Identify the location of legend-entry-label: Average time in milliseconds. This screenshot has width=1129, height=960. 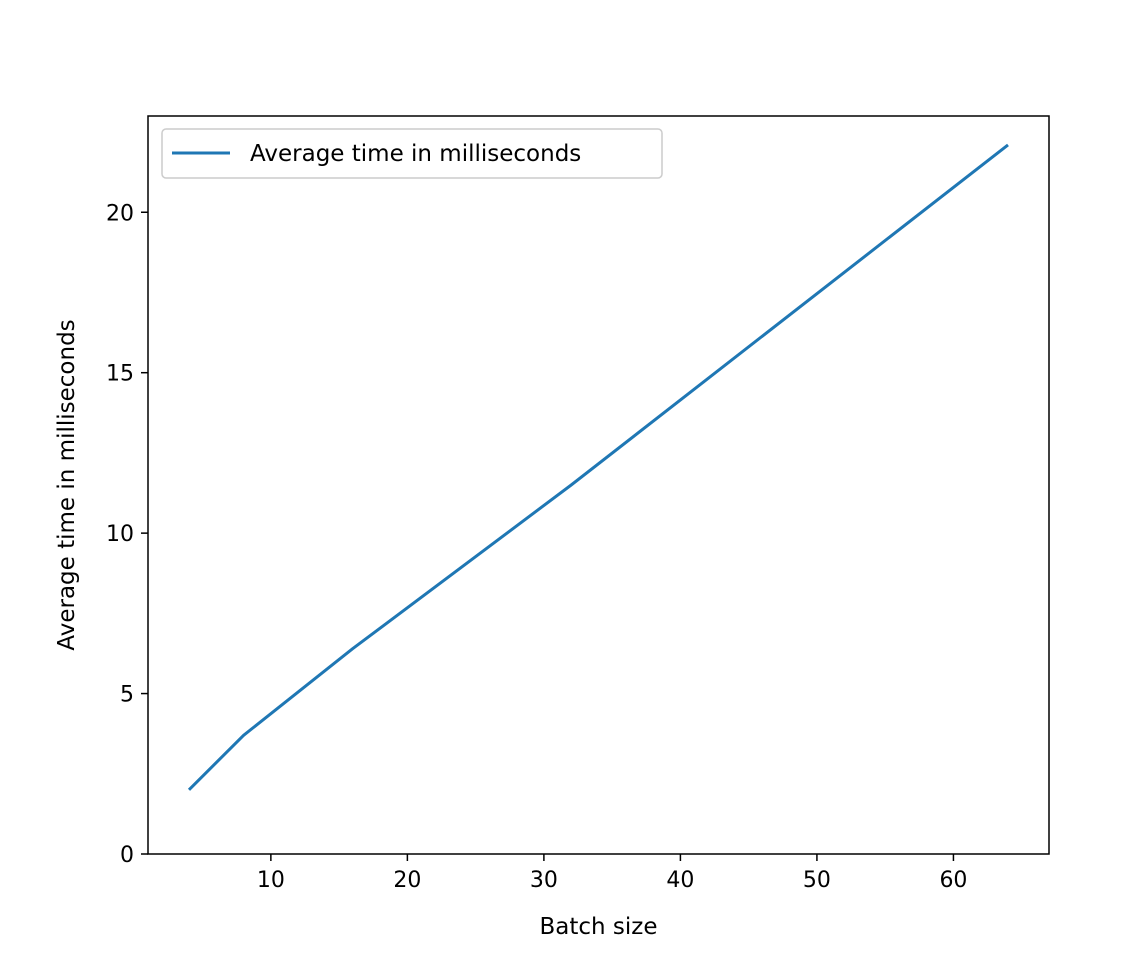
(415, 154).